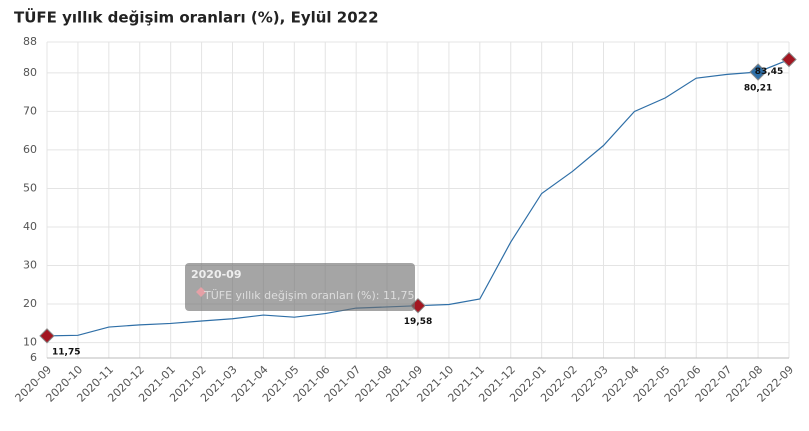 Image resolution: width=809 pixels, height=431 pixels. I want to click on y-tick-label: 60, so click(30, 149).